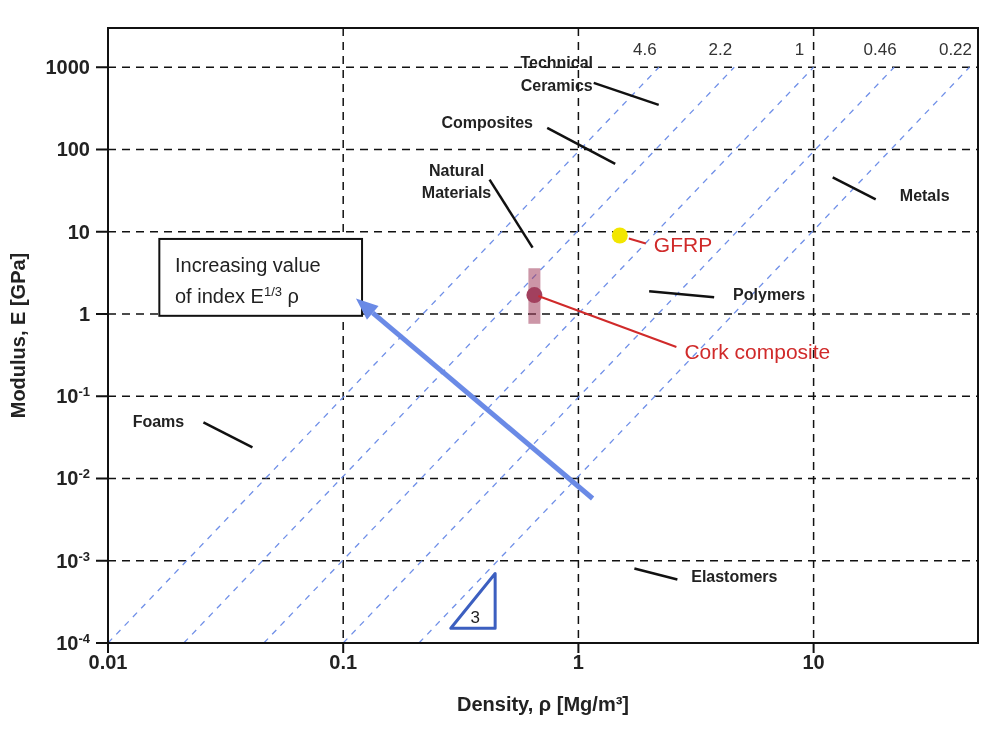 This screenshot has height=733, width=1005. Describe the element at coordinates (813, 662) in the screenshot. I see `x-tick-label: 10` at that location.